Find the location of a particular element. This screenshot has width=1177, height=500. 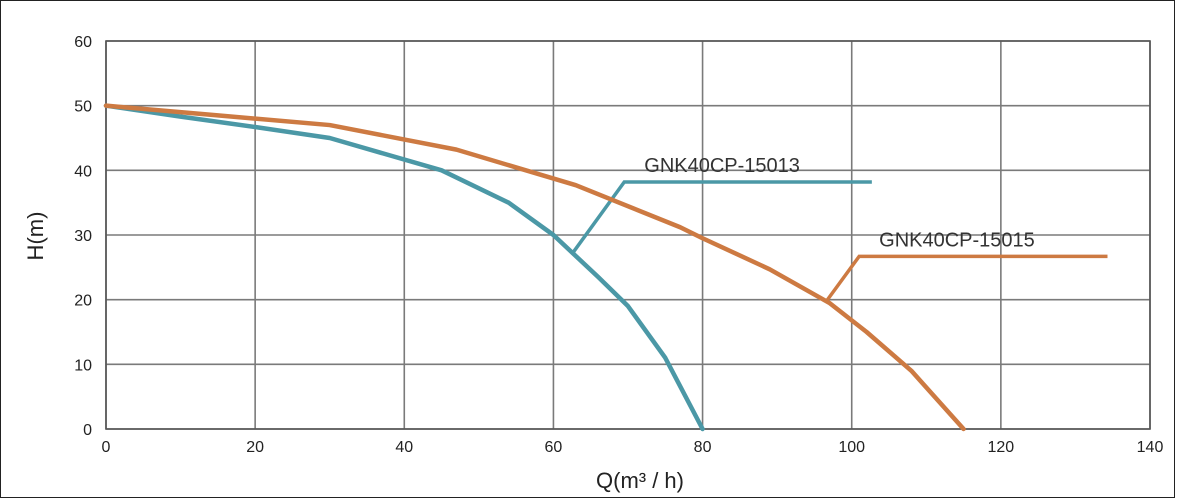

x-tick-label: 120 is located at coordinates (1001, 447).